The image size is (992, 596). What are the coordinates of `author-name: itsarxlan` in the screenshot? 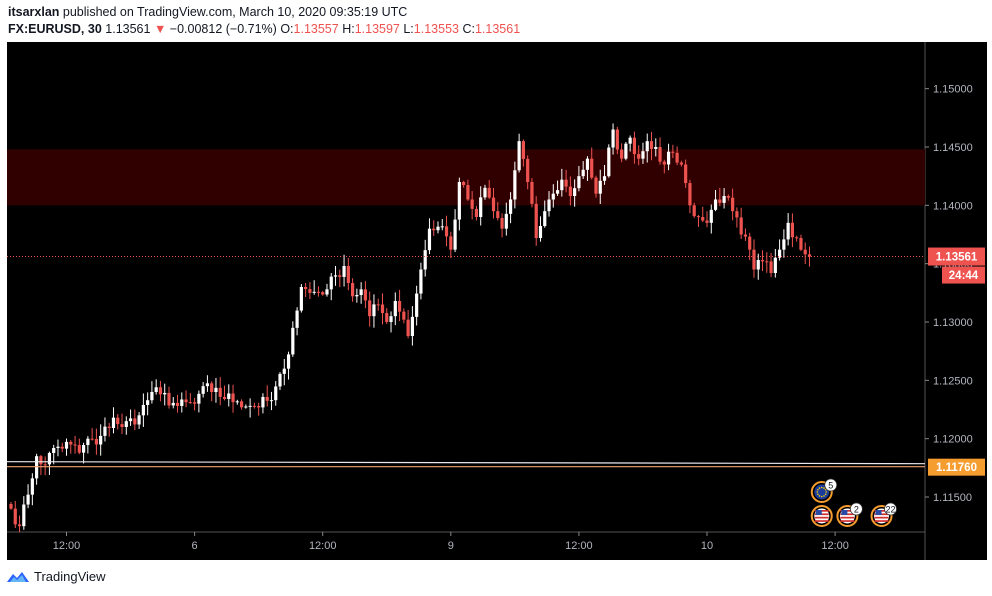 It's located at (34, 12).